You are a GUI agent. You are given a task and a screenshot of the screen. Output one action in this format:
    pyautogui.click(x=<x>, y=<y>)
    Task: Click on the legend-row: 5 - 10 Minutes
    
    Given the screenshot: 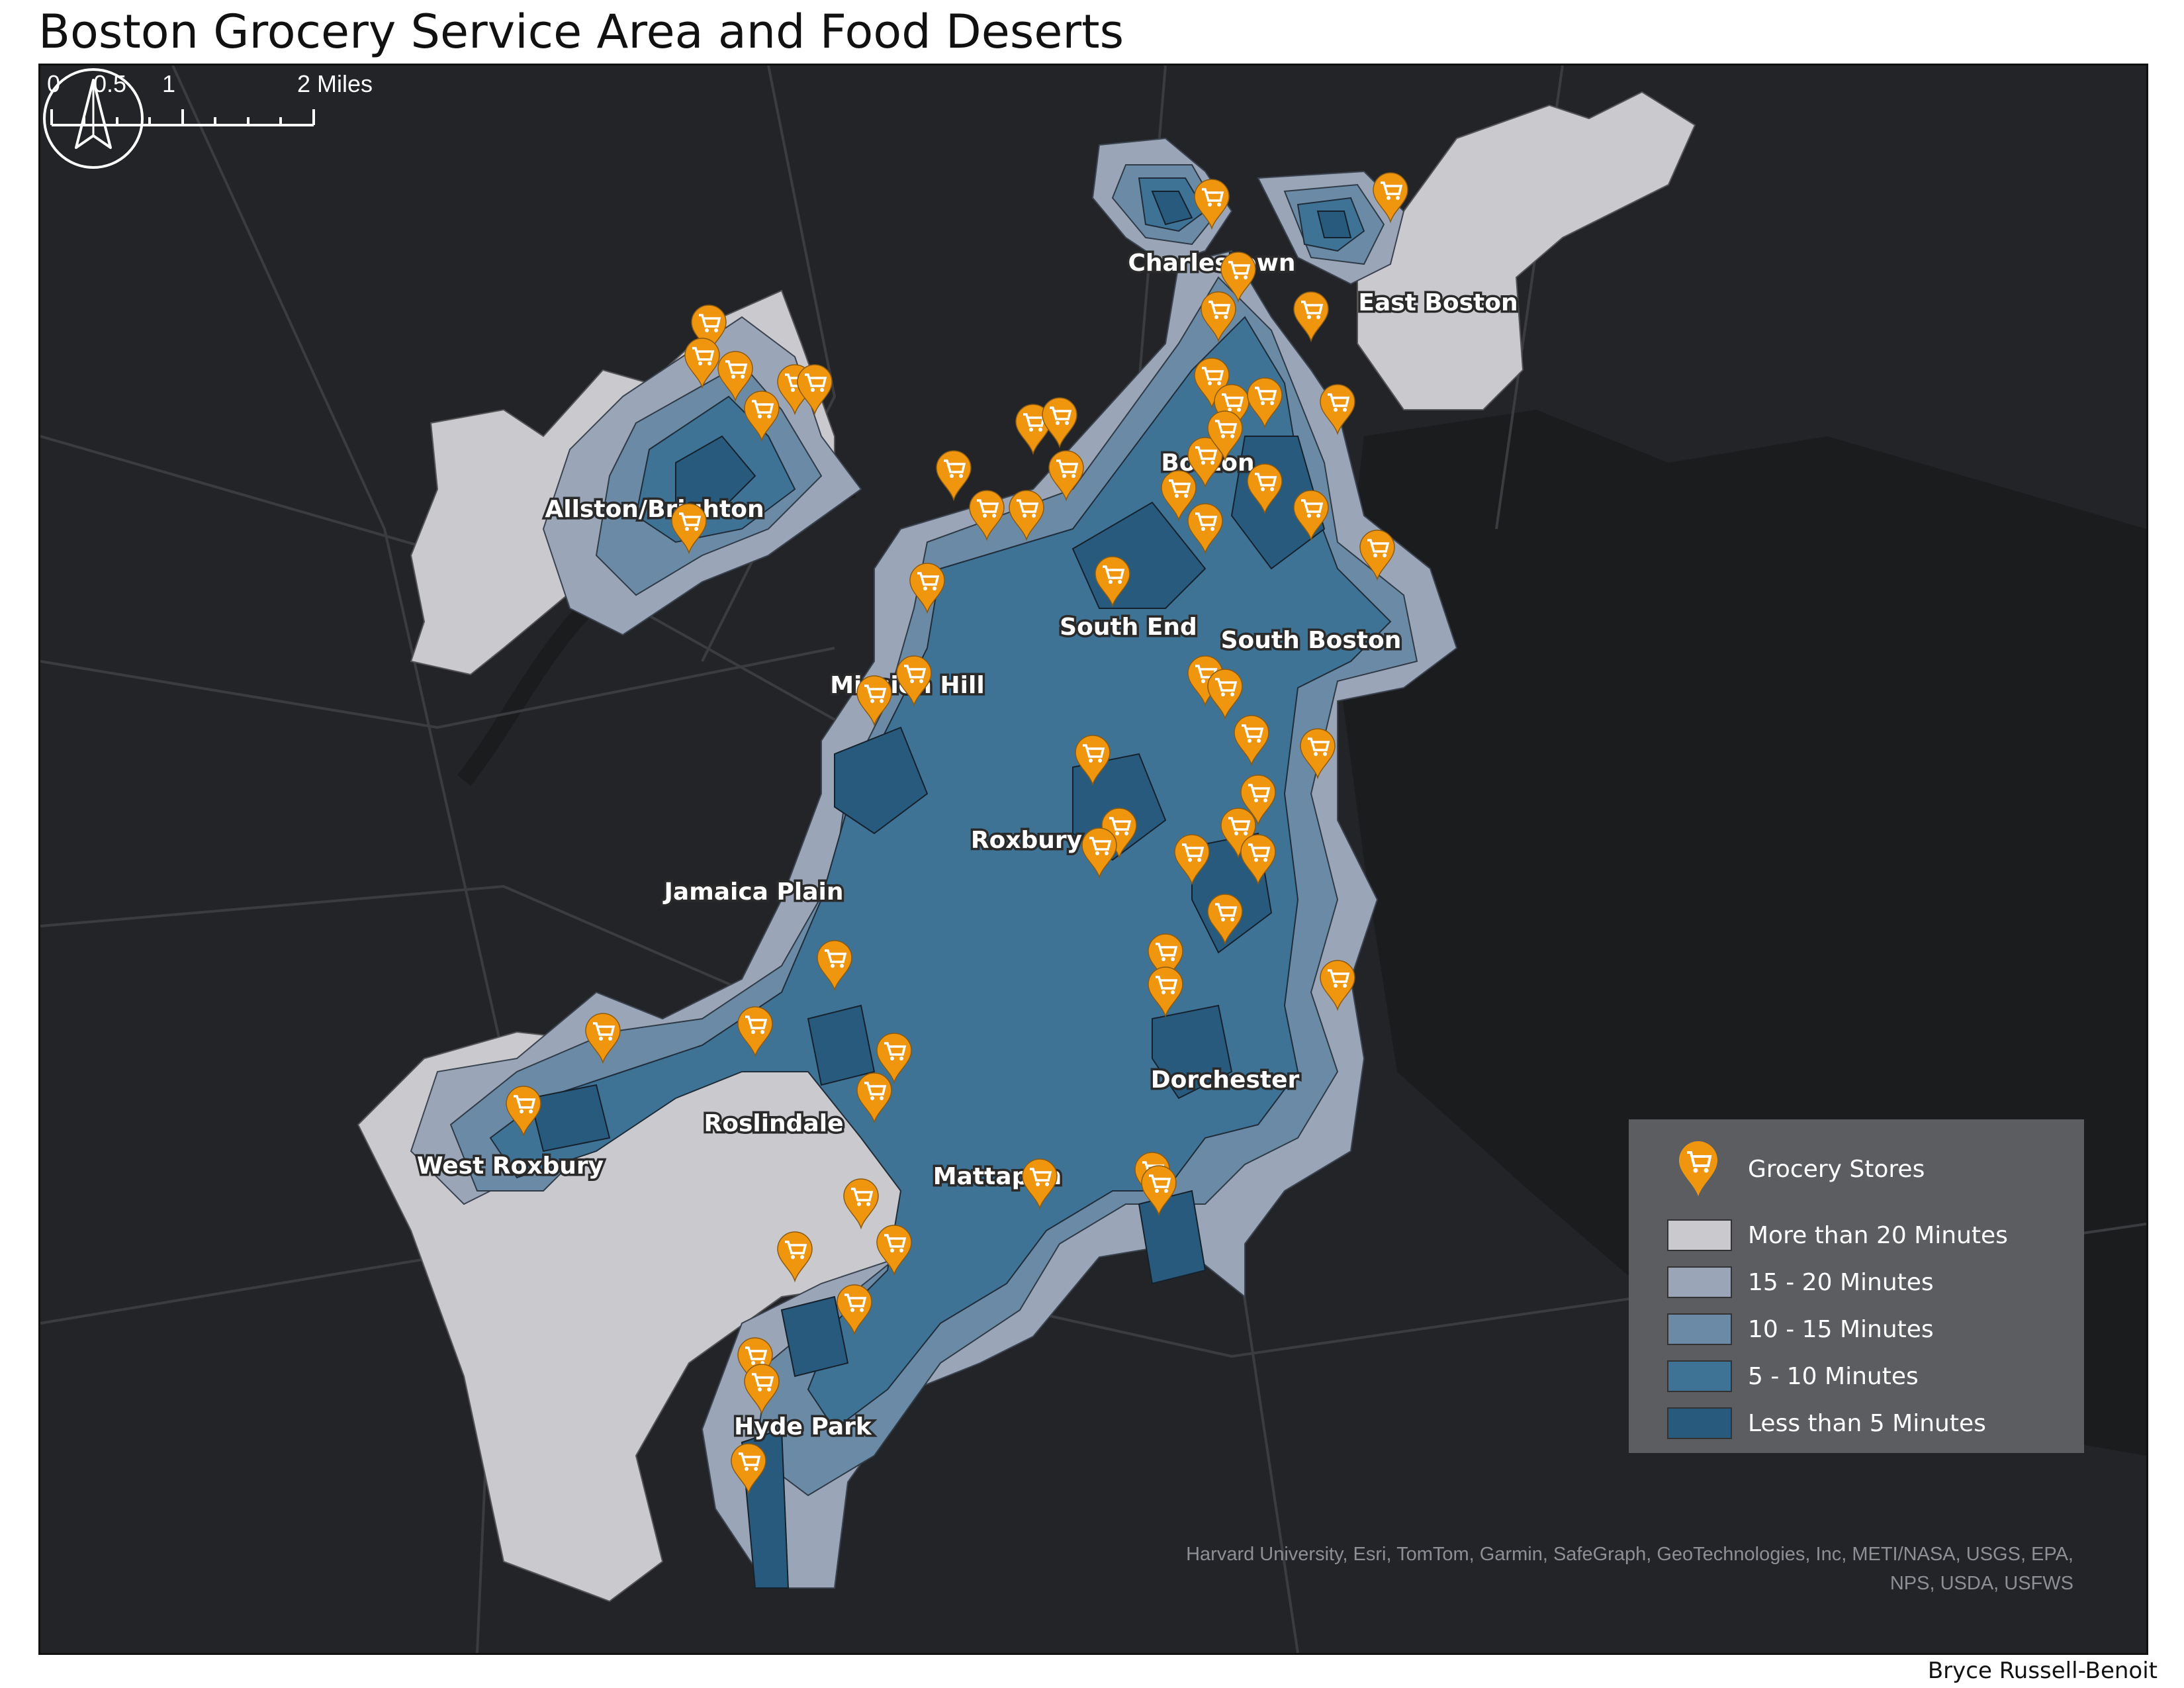 What is the action you would take?
    pyautogui.click(x=1793, y=1376)
    